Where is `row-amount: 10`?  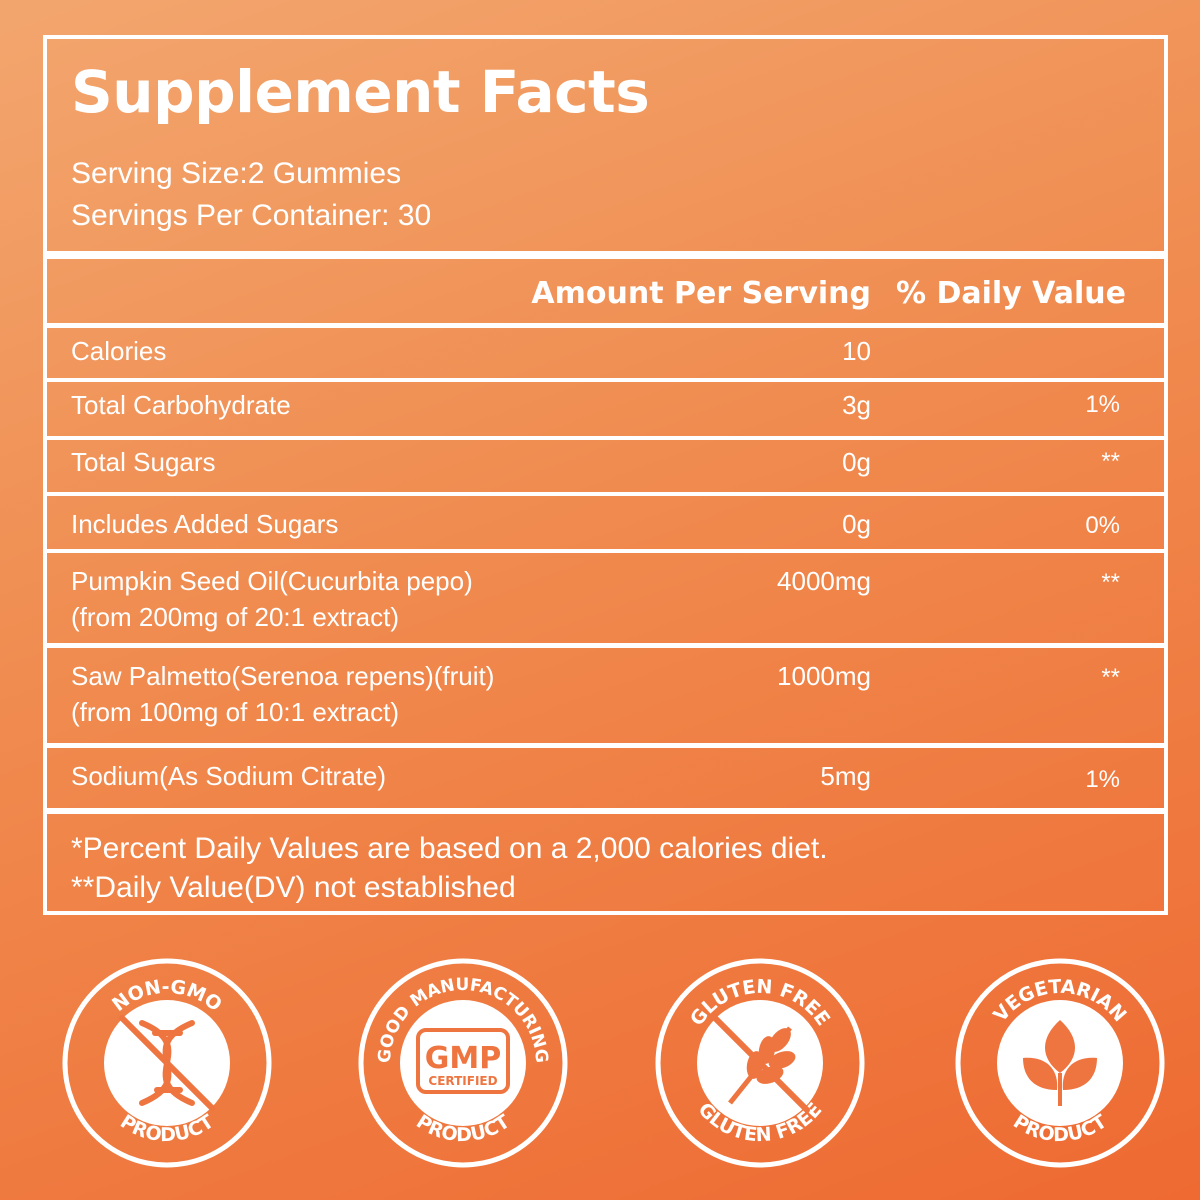 row-amount: 10 is located at coordinates (856, 351).